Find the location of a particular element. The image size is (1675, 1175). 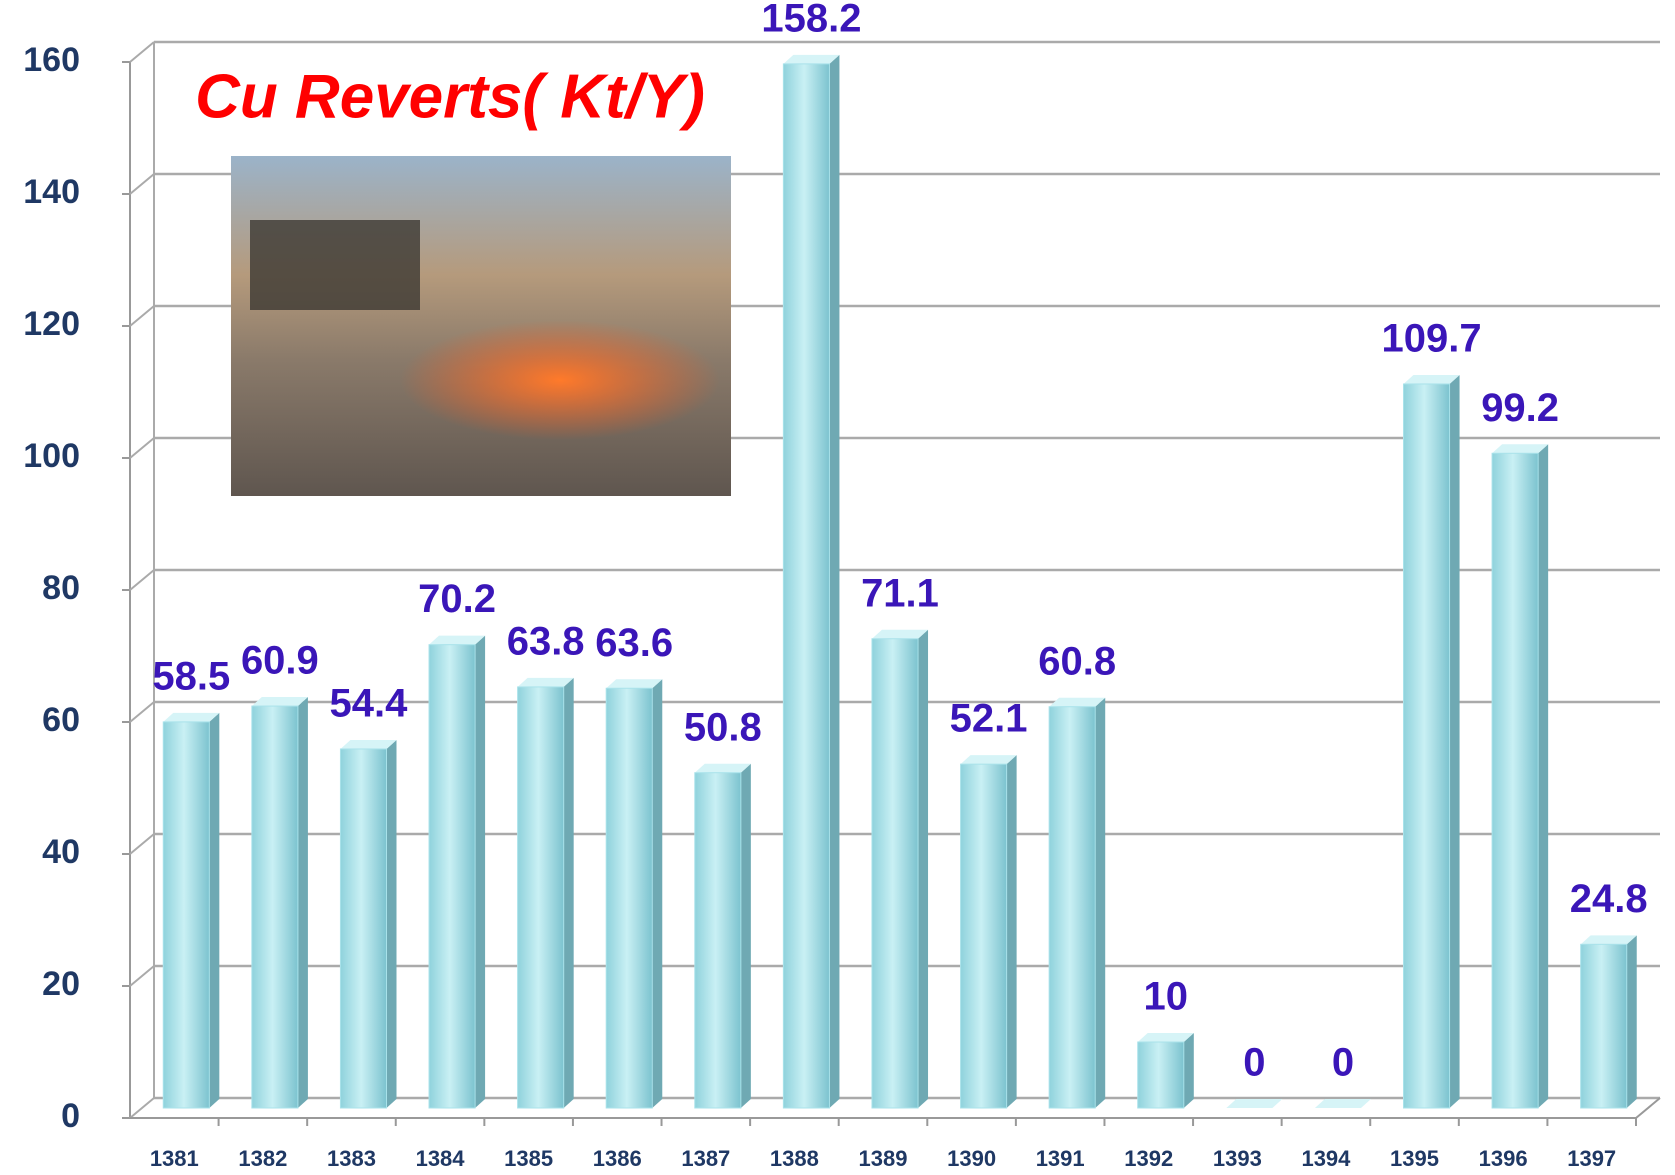

value-label: 10 is located at coordinates (1166, 997).